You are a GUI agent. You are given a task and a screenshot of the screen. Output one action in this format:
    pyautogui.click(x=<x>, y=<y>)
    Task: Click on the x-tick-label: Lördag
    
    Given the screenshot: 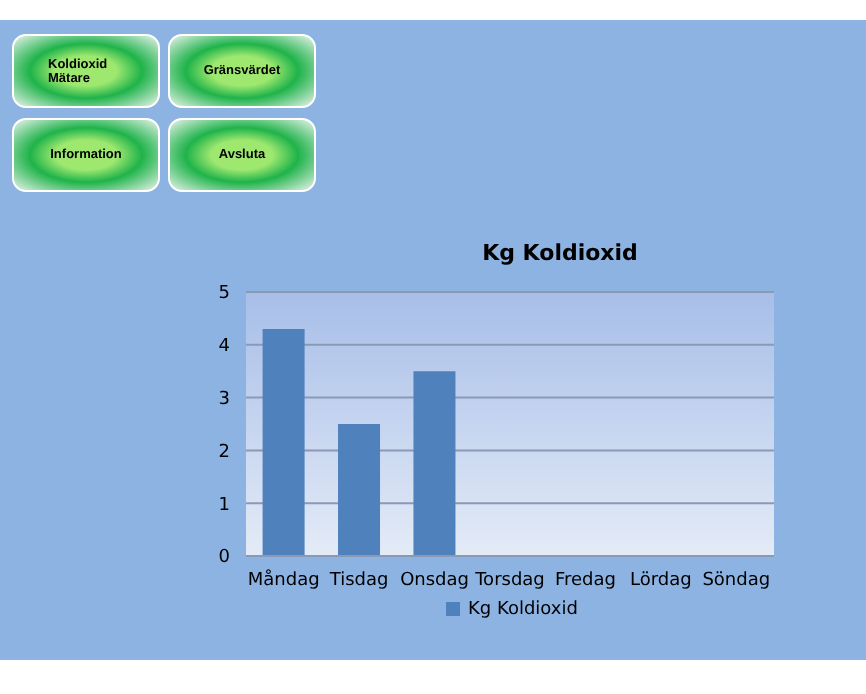 What is the action you would take?
    pyautogui.click(x=661, y=580)
    